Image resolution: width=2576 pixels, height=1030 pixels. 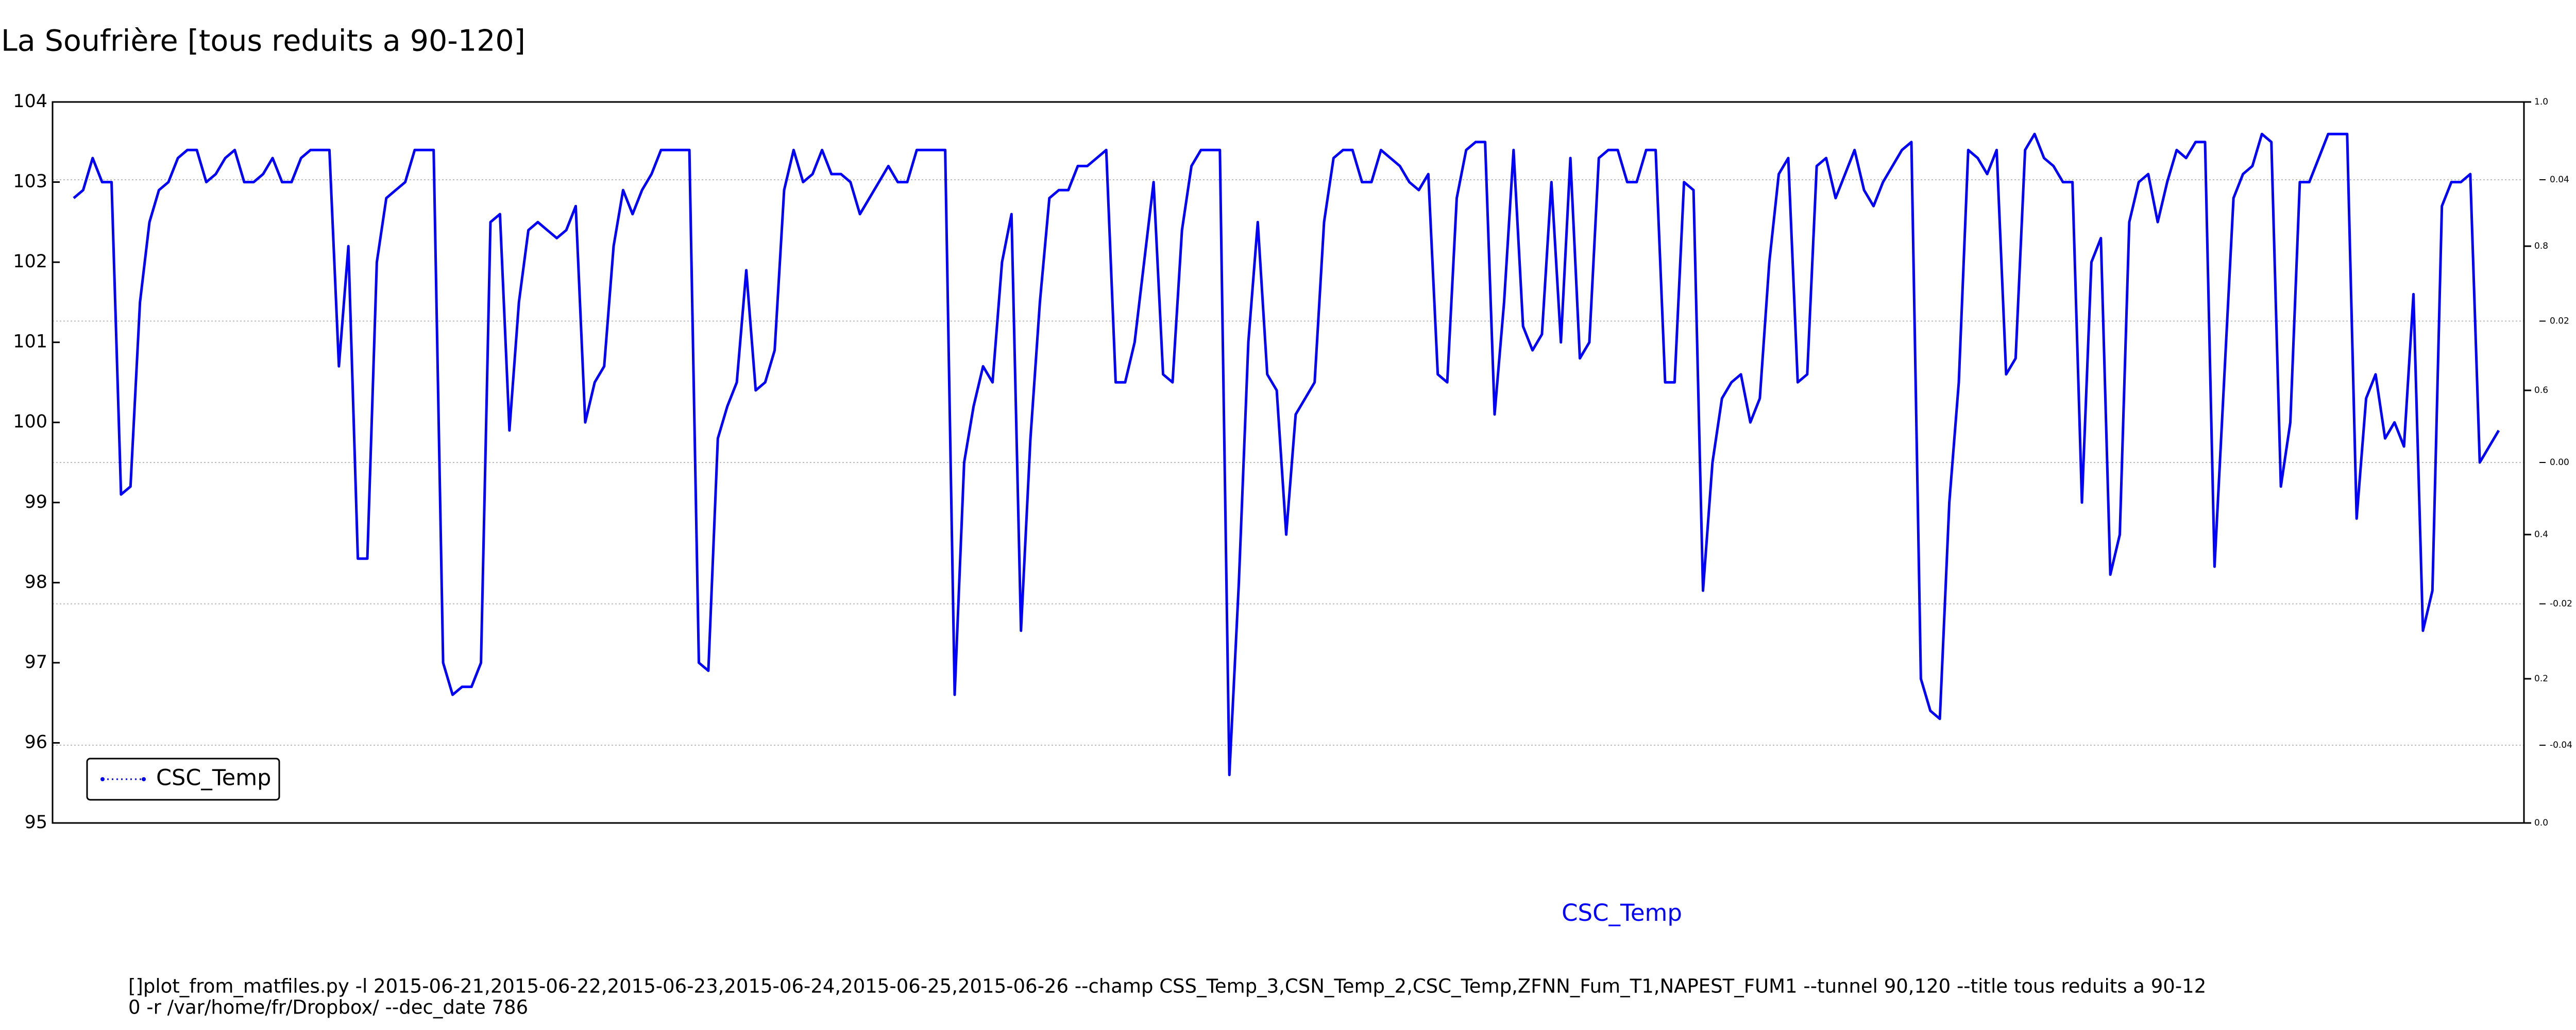 I want to click on legend-box, so click(x=183, y=779).